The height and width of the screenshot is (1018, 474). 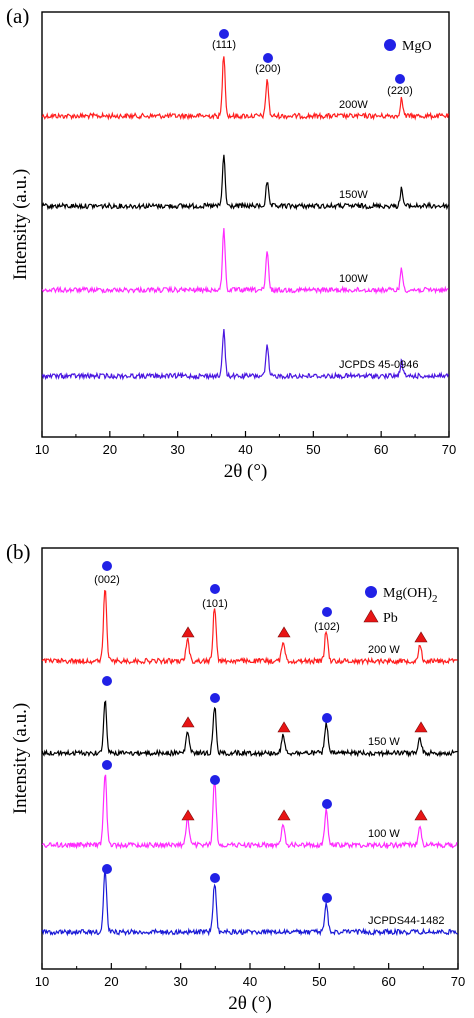 What do you see at coordinates (107, 580) in the screenshot?
I see `peak-index-label: (002)` at bounding box center [107, 580].